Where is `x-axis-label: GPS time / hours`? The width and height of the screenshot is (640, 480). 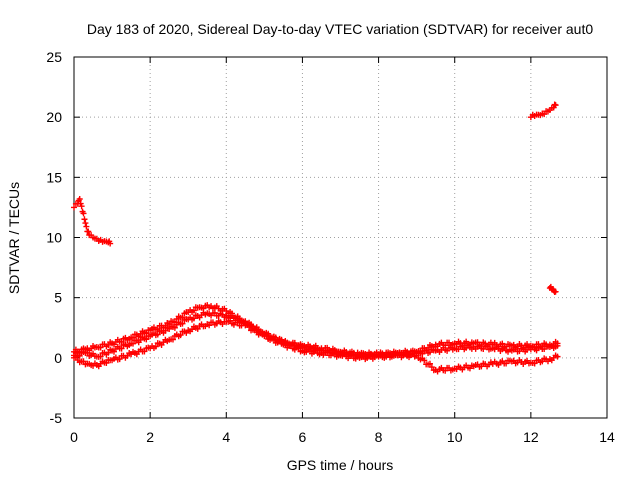
x-axis-label: GPS time / hours is located at coordinates (340, 465).